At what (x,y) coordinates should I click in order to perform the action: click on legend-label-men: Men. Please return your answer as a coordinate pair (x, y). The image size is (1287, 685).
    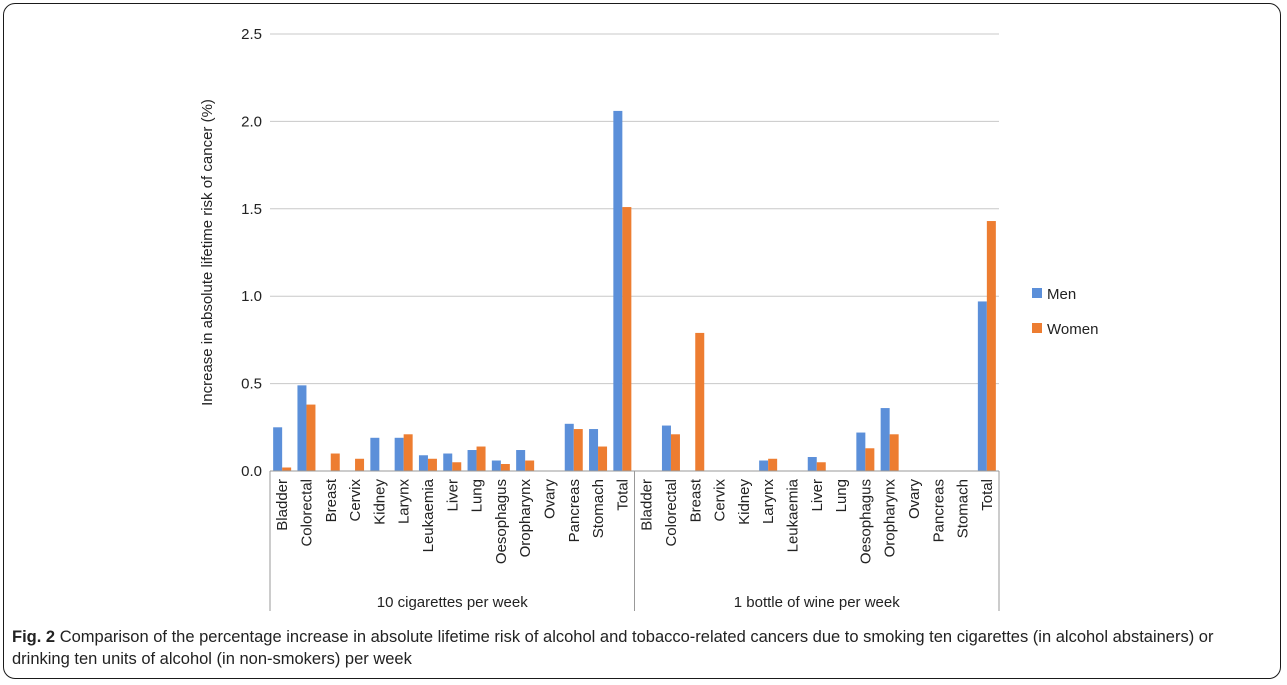
    Looking at the image, I should click on (1061, 294).